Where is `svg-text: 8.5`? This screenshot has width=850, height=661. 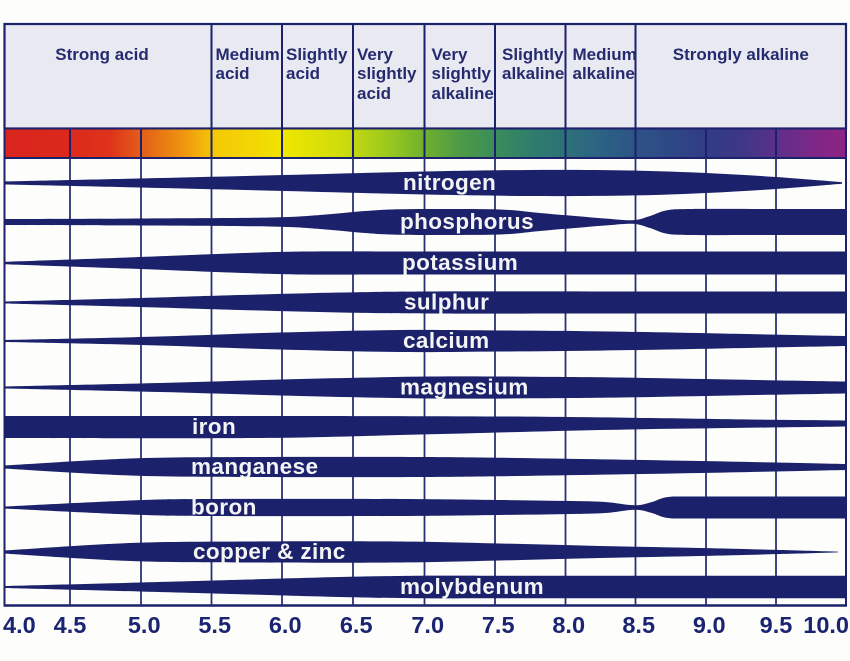 svg-text: 8.5 is located at coordinates (638, 625).